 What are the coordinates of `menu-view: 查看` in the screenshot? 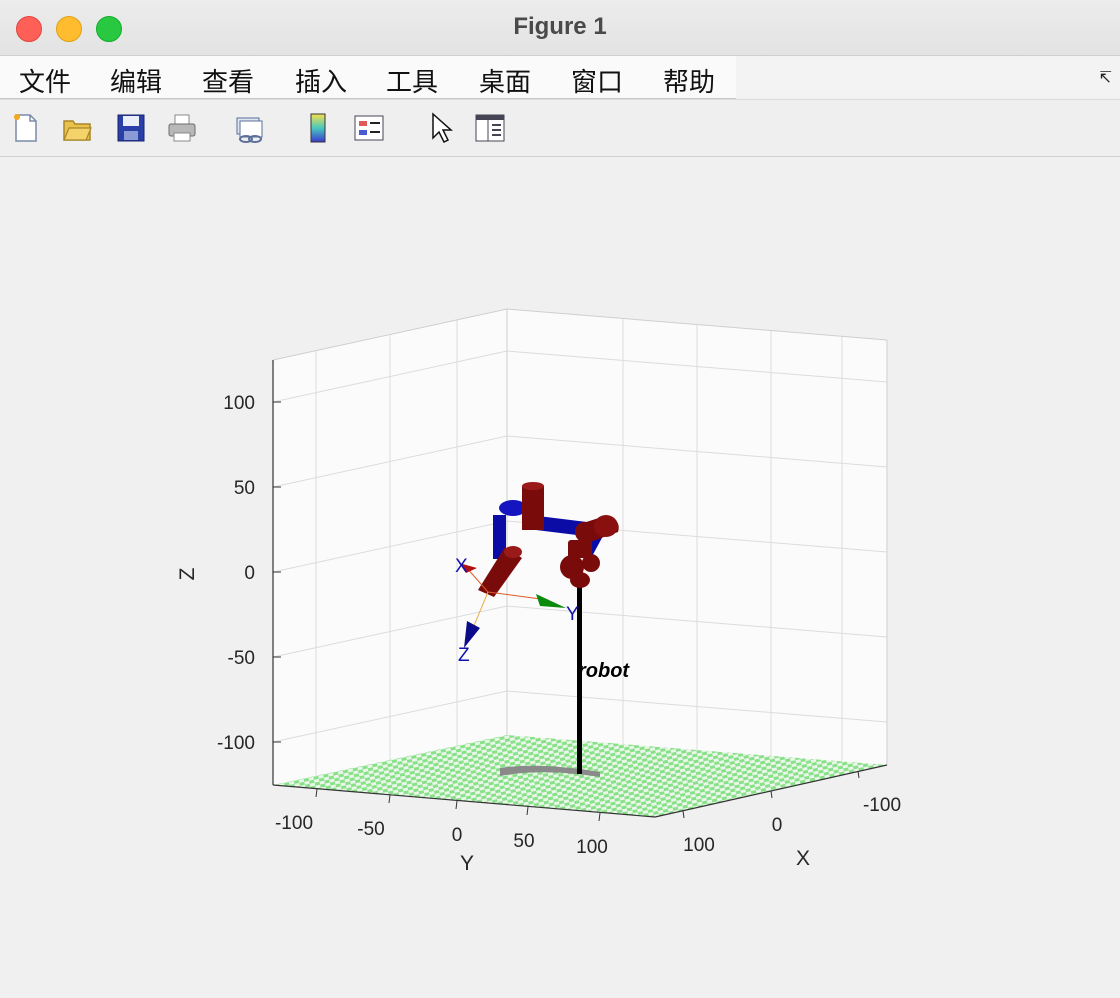 It's located at (228, 83).